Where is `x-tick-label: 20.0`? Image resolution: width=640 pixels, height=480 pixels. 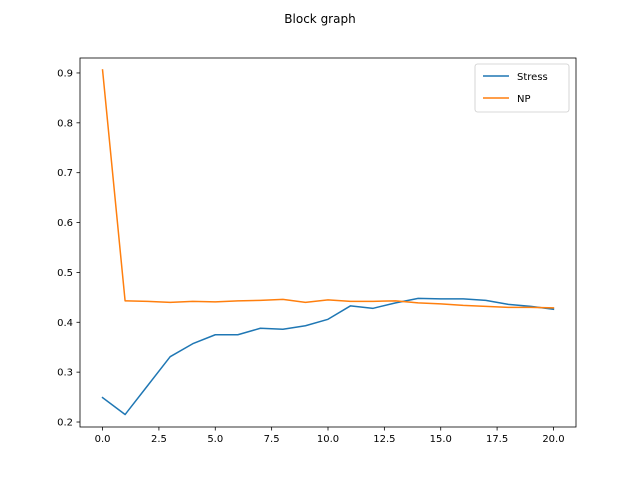 x-tick-label: 20.0 is located at coordinates (553, 439).